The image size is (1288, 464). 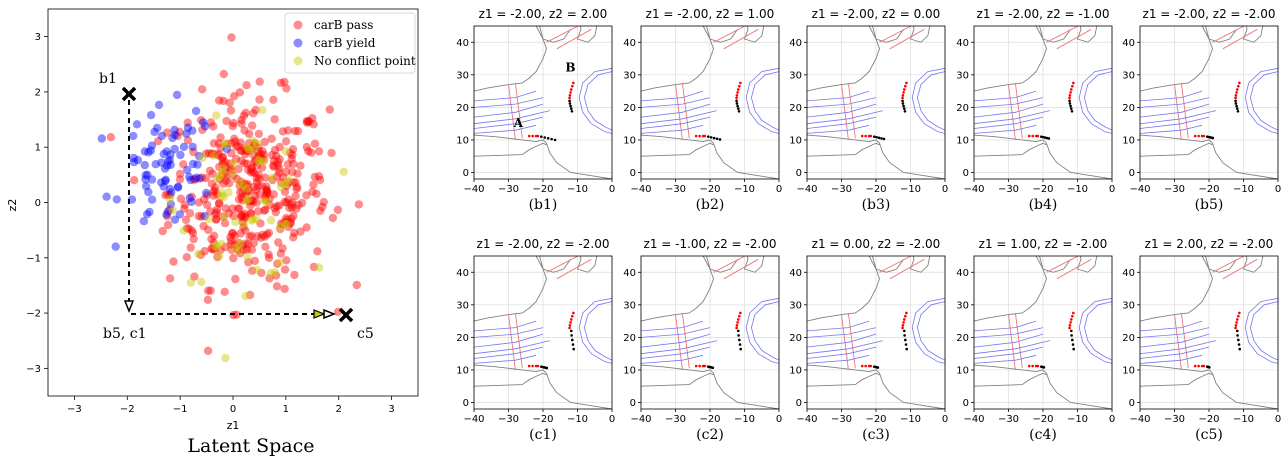 I want to click on x-tick-label: 0, so click(x=779, y=189).